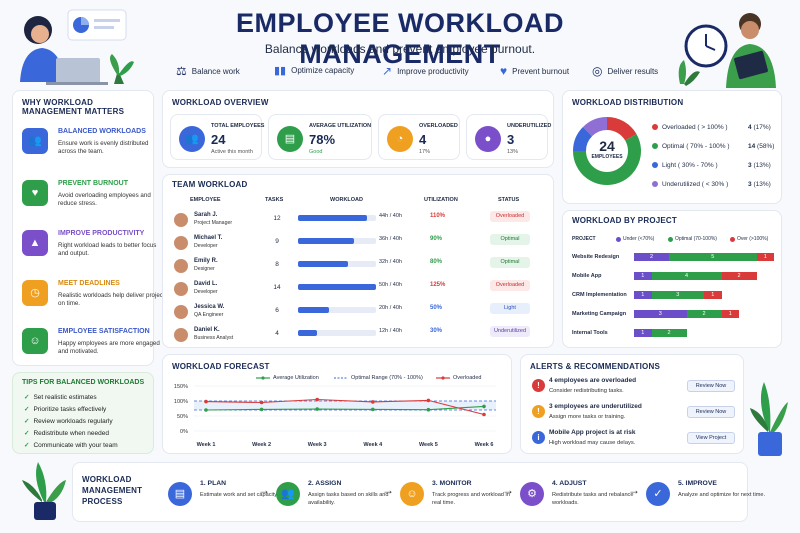 Image resolution: width=800 pixels, height=533 pixels. Describe the element at coordinates (83, 382) in the screenshot. I see `tips-title: TIPS FOR BALANCED WORKLOADS` at that location.